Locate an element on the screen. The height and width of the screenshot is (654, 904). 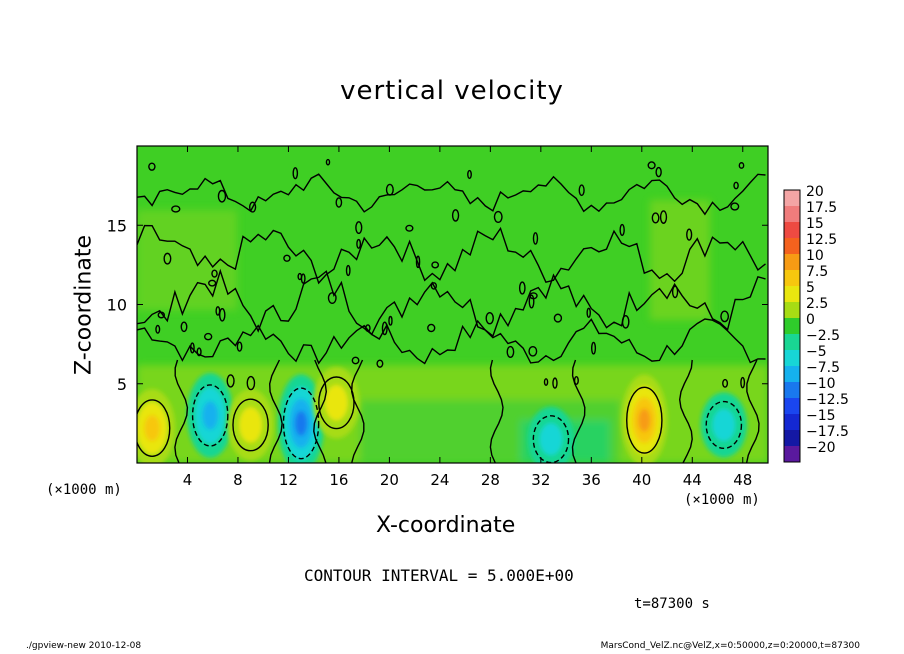
colorbar-label: −15 is located at coordinates (821, 416).